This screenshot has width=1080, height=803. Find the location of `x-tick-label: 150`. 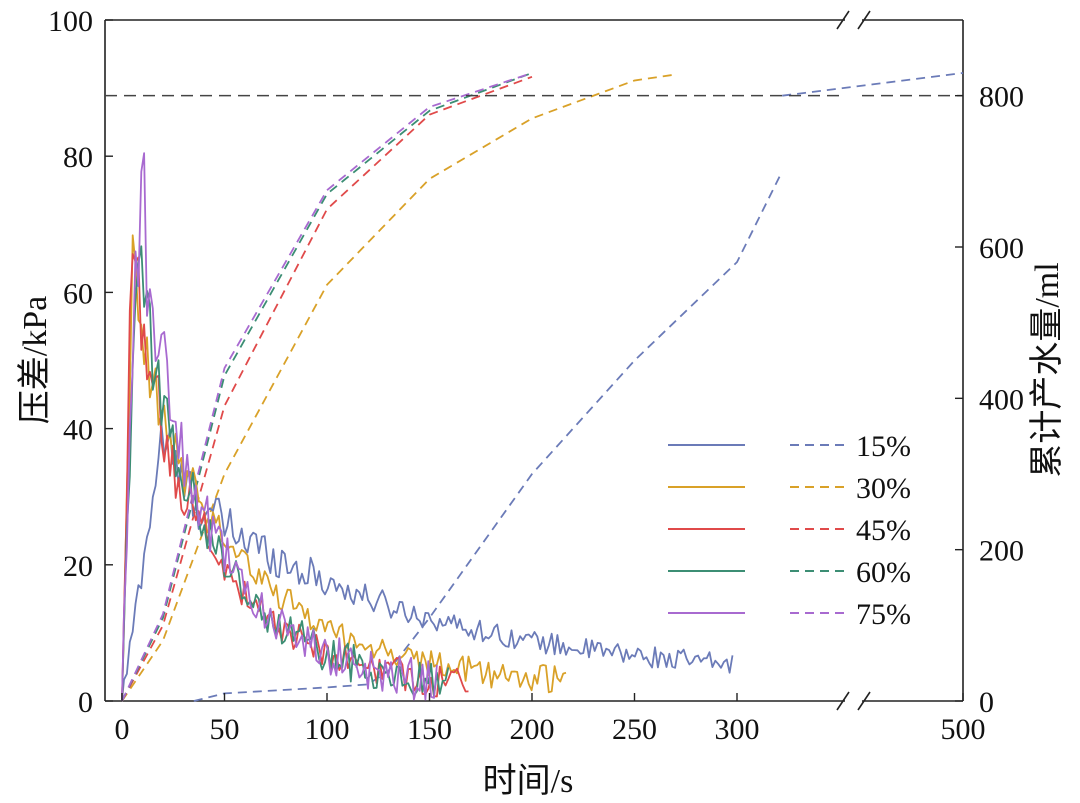

x-tick-label: 150 is located at coordinates (429, 729).